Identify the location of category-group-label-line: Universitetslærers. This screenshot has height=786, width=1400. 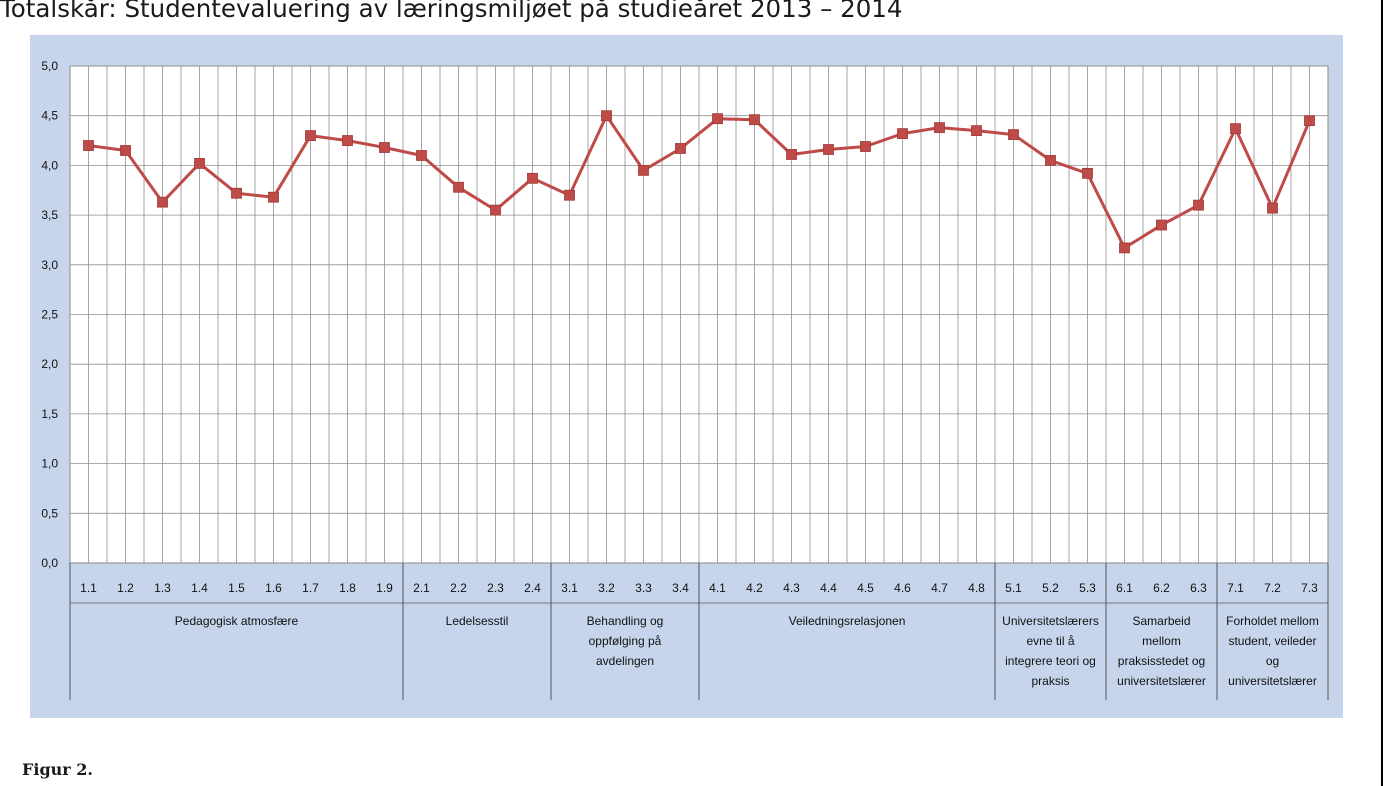
(1050, 621).